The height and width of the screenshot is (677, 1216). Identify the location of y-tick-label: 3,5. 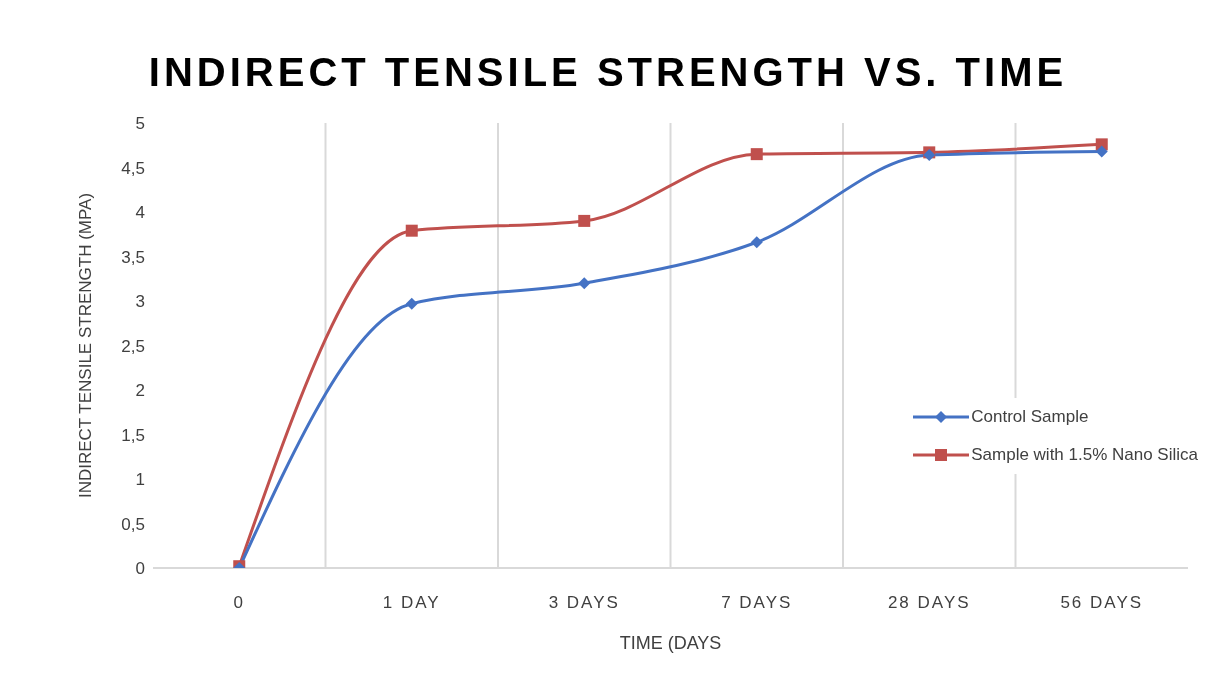
(133, 257).